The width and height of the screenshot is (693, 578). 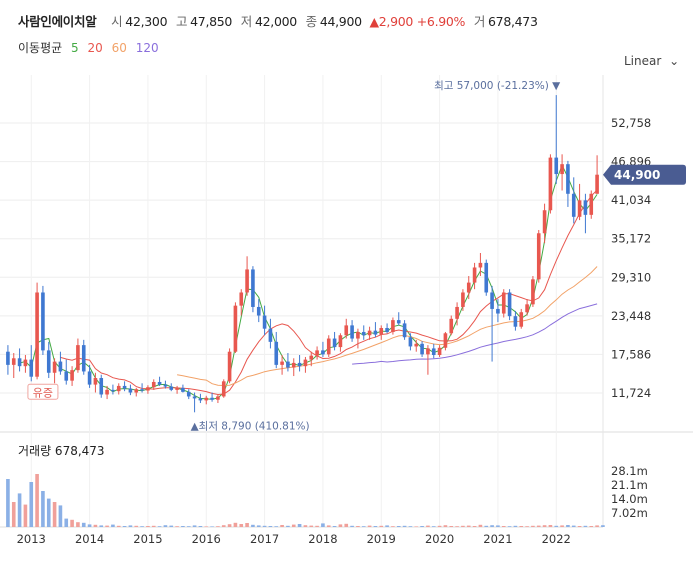 What do you see at coordinates (211, 21) in the screenshot?
I see `high-value: 47,850` at bounding box center [211, 21].